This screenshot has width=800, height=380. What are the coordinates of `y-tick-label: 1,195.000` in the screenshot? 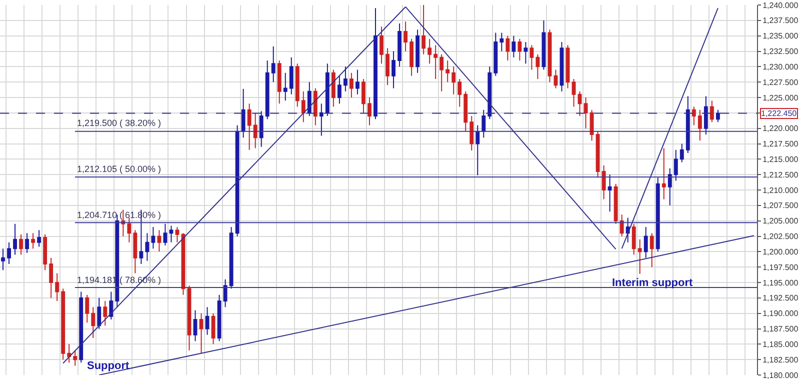 It's located at (780, 283).